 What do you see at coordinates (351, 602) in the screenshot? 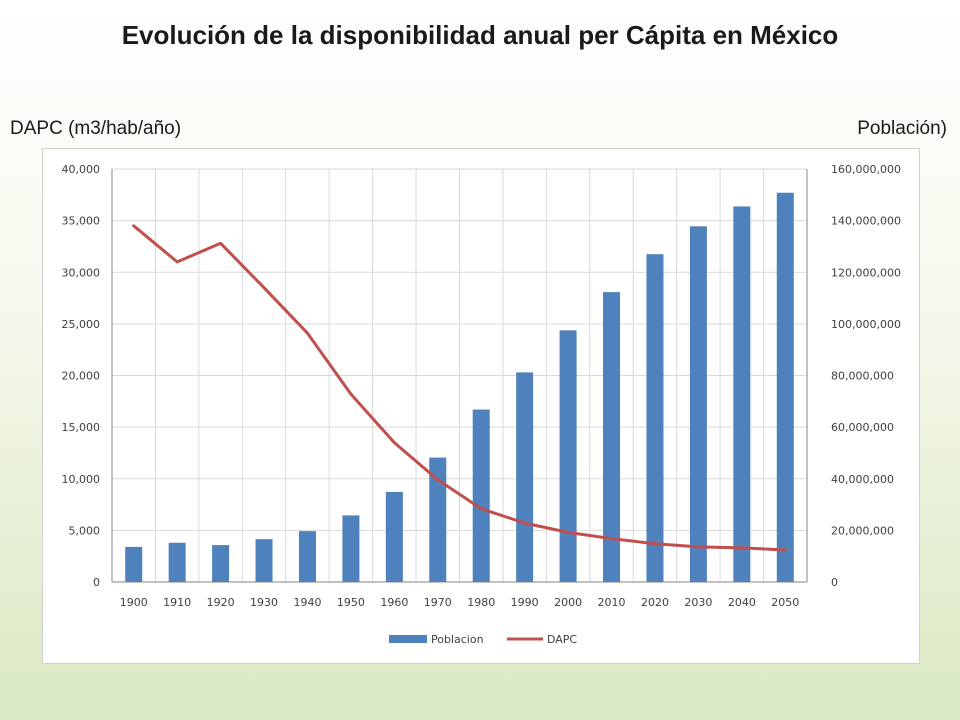
I see `x-axis-tick-label: 1950` at bounding box center [351, 602].